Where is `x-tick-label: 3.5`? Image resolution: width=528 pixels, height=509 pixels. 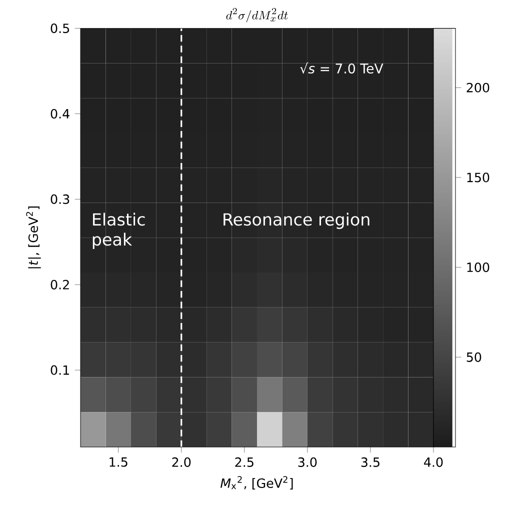 x-tick-label: 3.5 is located at coordinates (370, 462).